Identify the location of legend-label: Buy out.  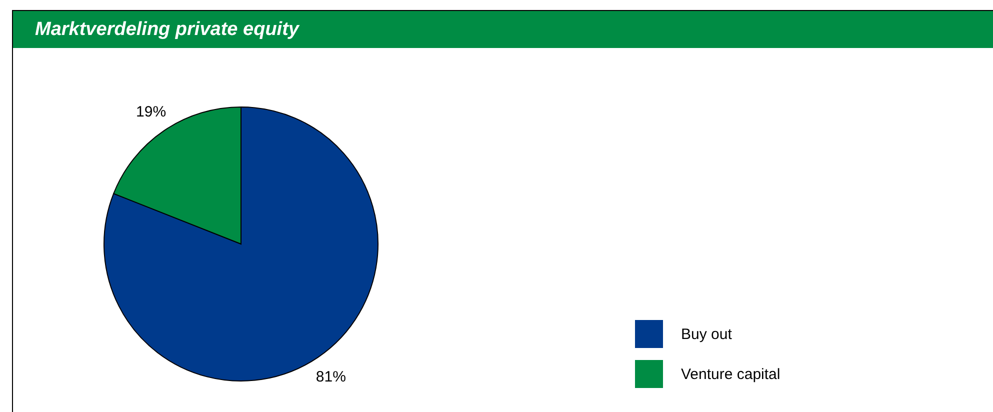
(707, 334).